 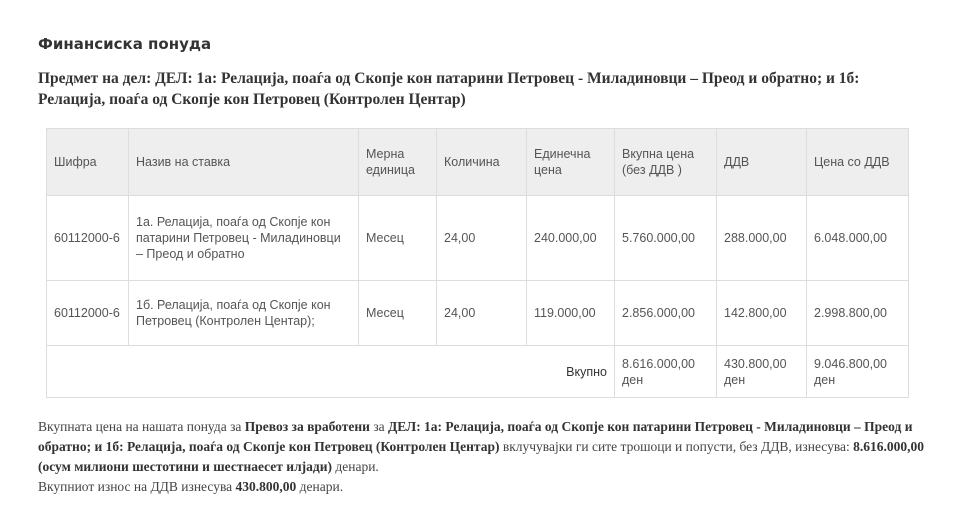 What do you see at coordinates (330, 371) in the screenshot?
I see `total-label: Вкупно` at bounding box center [330, 371].